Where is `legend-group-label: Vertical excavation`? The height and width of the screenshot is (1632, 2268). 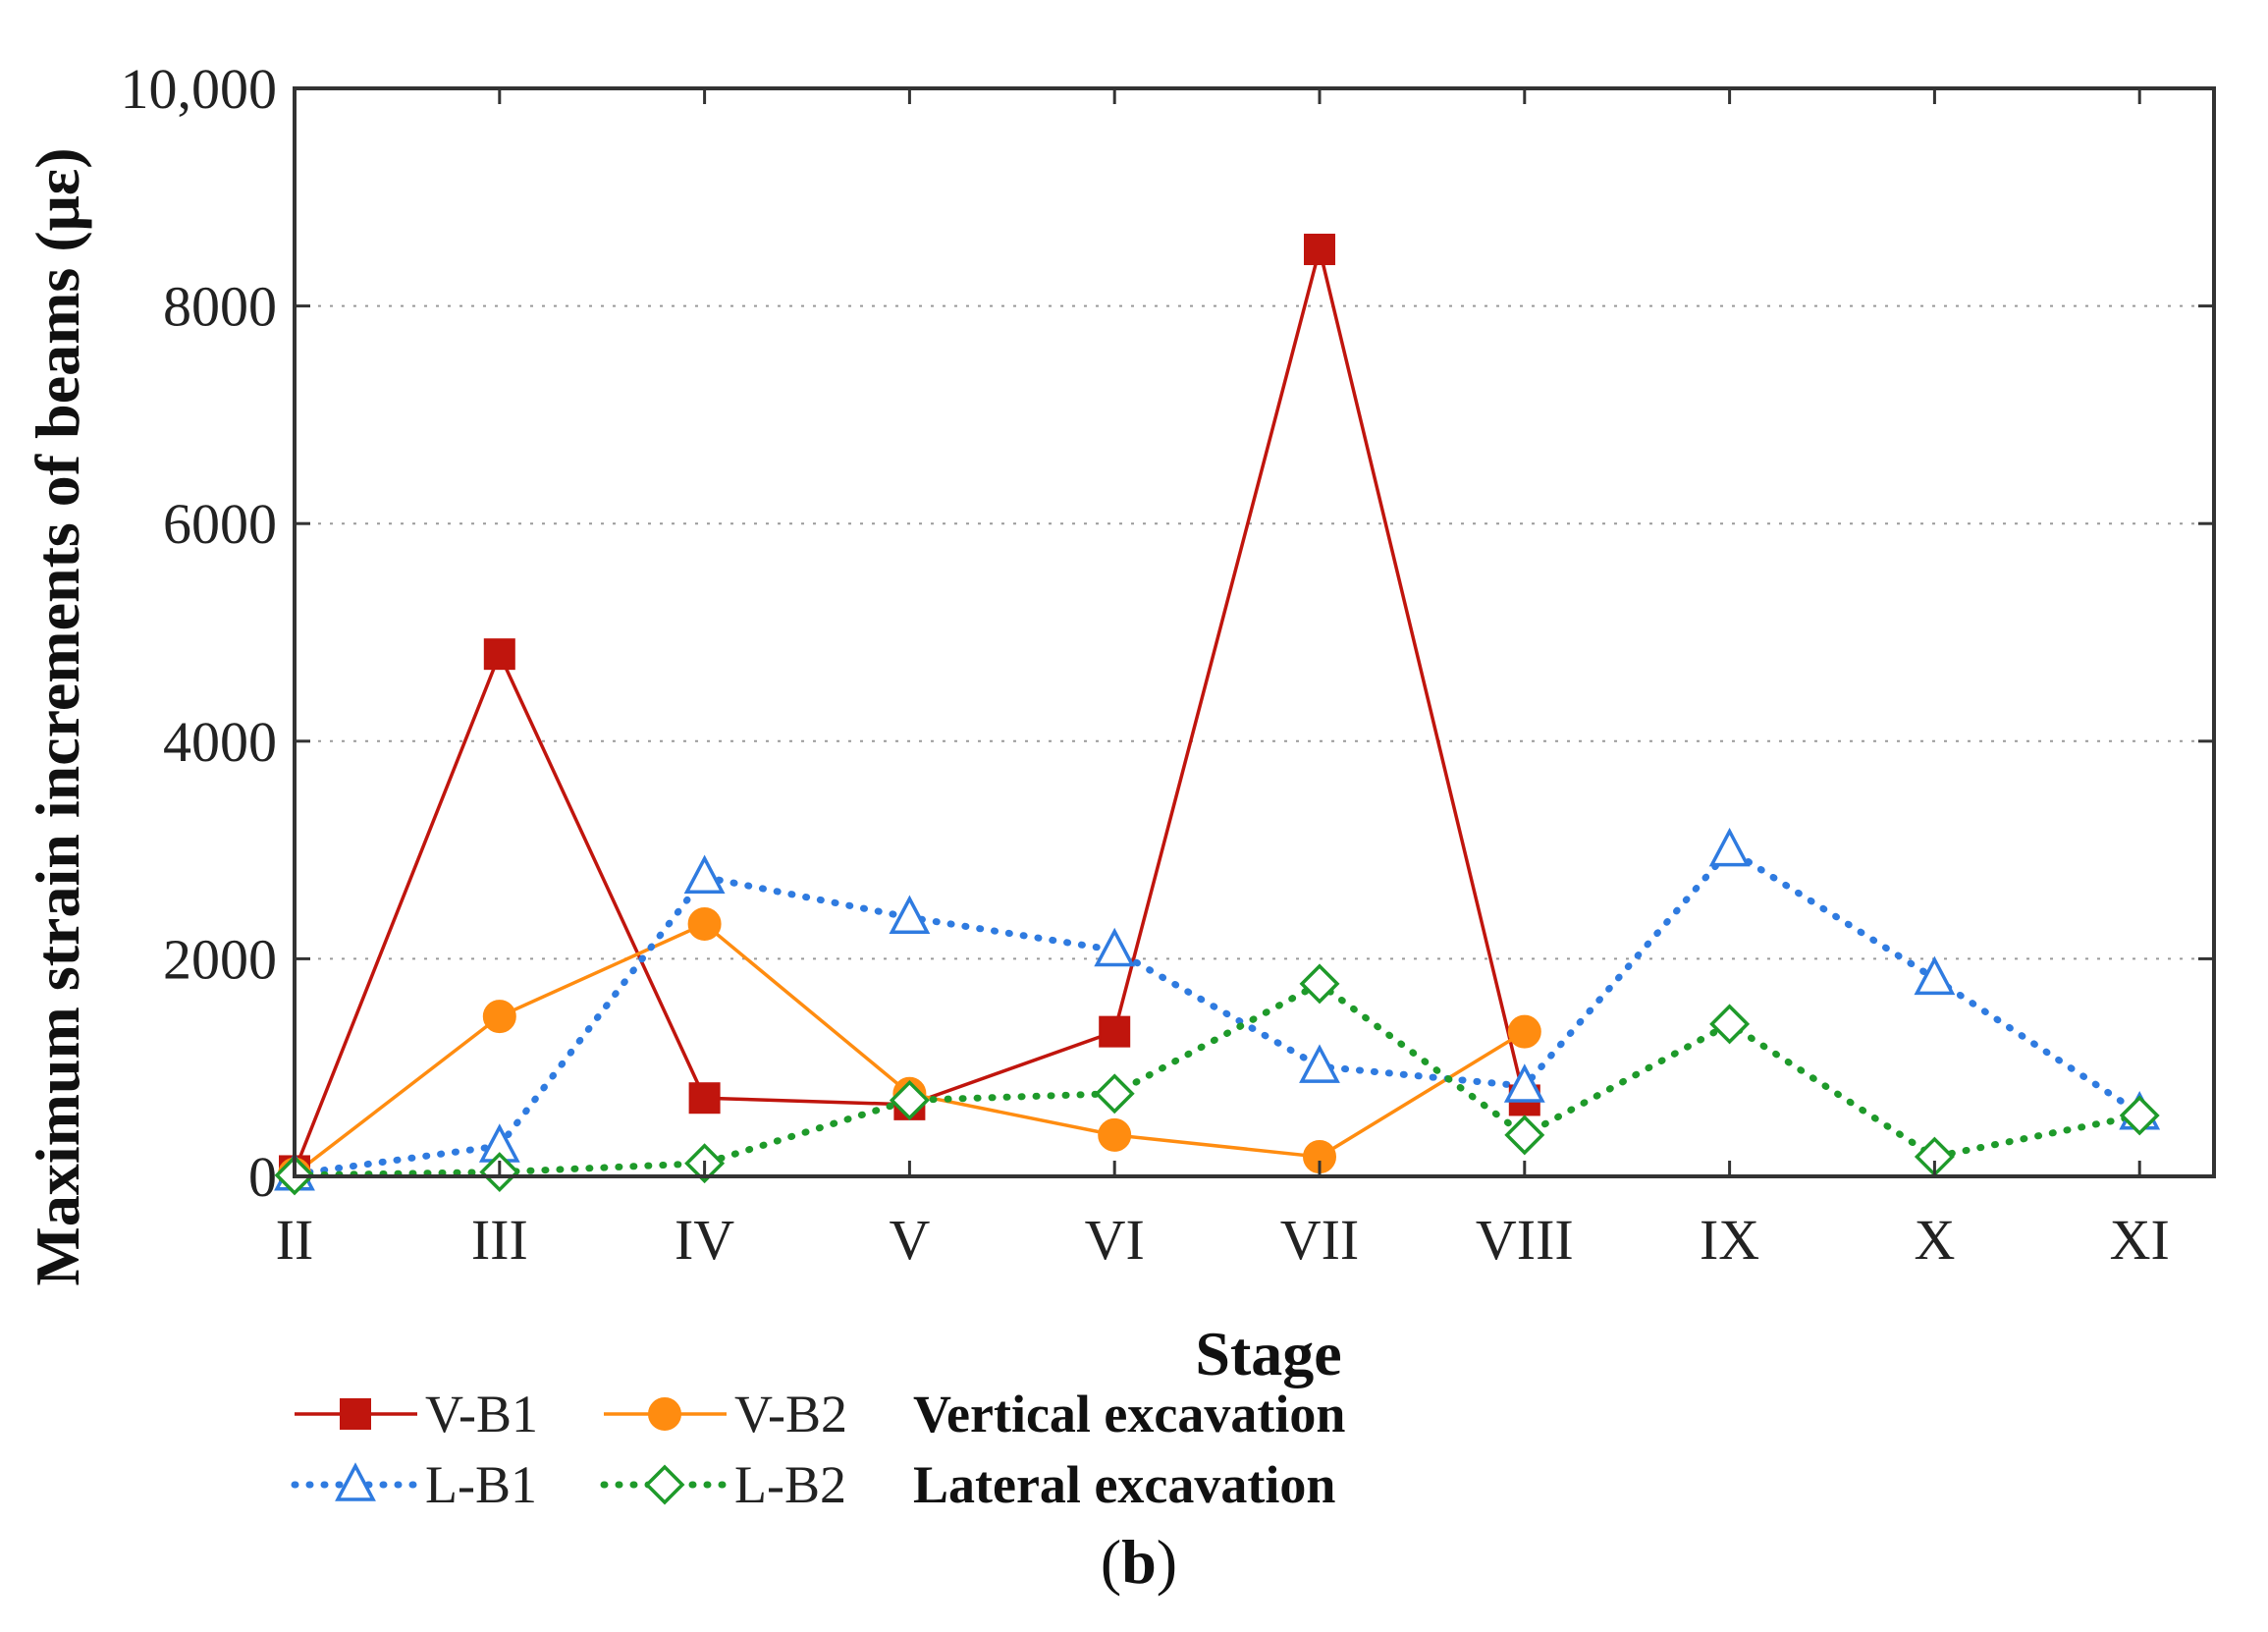
legend-group-label: Vertical excavation is located at coordinates (1129, 1414).